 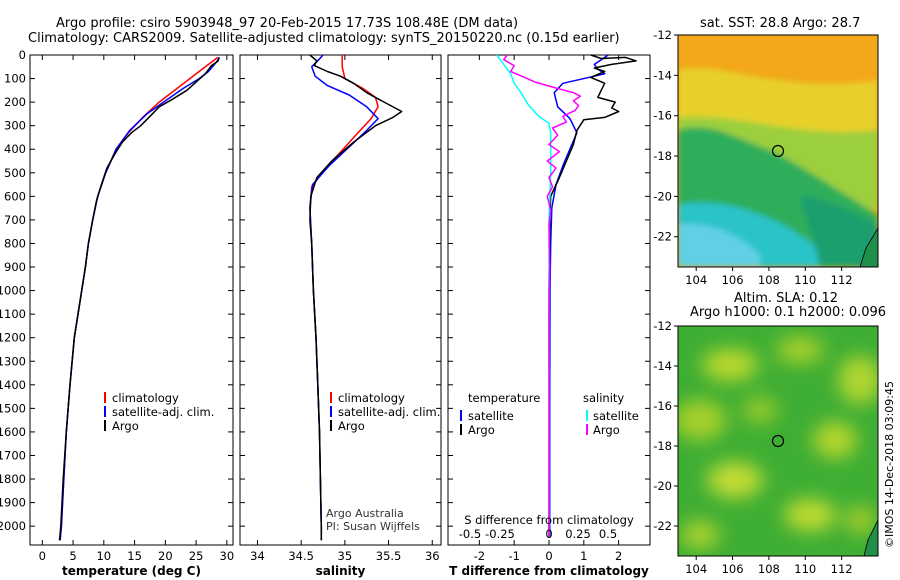 I want to click on x-tick-label: 5, so click(x=72, y=556).